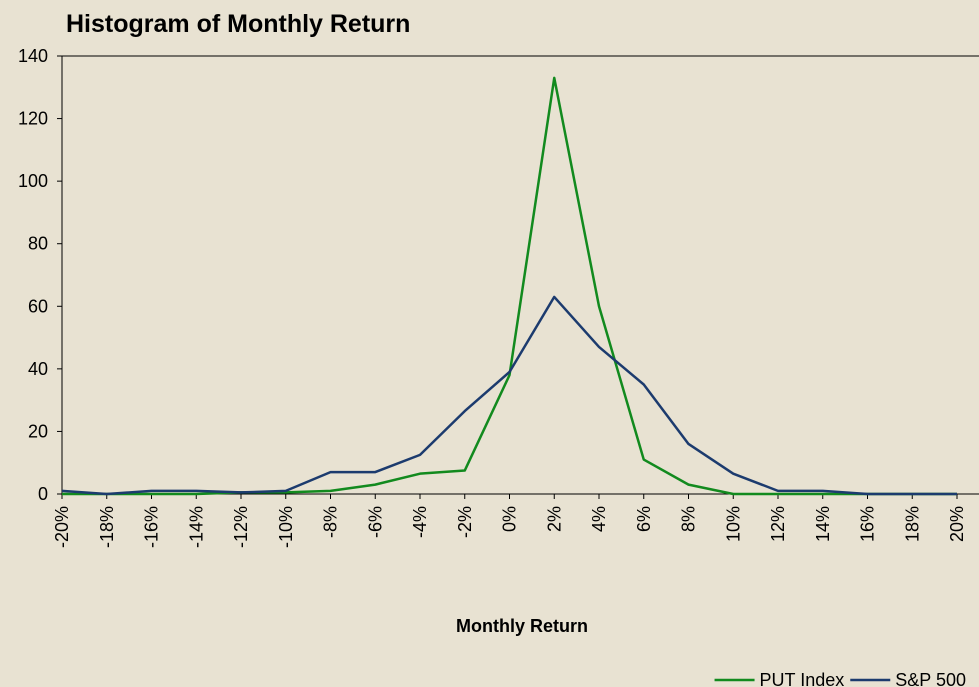 The height and width of the screenshot is (687, 979). I want to click on legend: PUT Index S&P 500, so click(840, 678).